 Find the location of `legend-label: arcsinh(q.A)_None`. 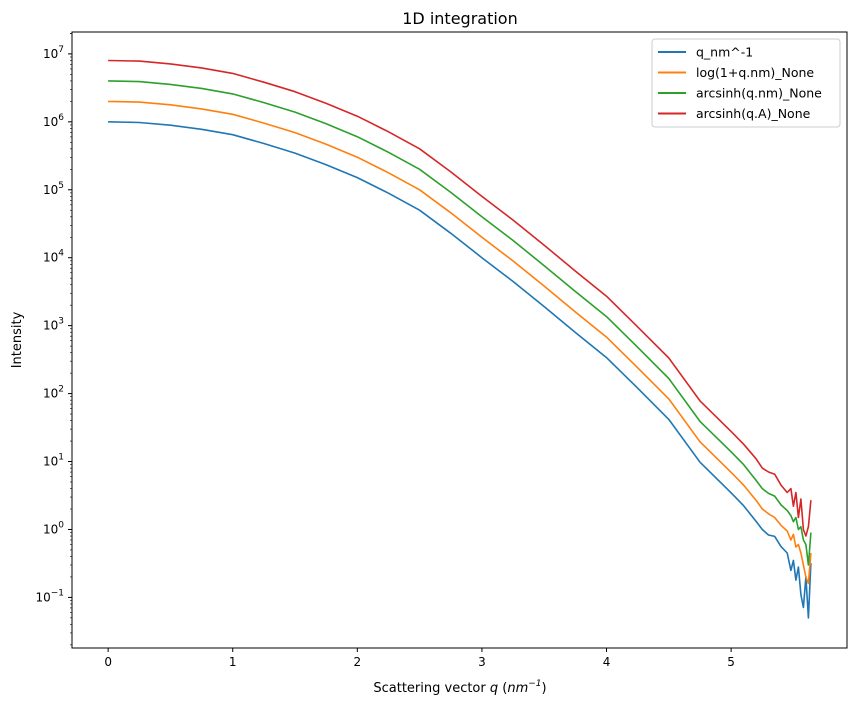

legend-label: arcsinh(q.A)_None is located at coordinates (753, 113).